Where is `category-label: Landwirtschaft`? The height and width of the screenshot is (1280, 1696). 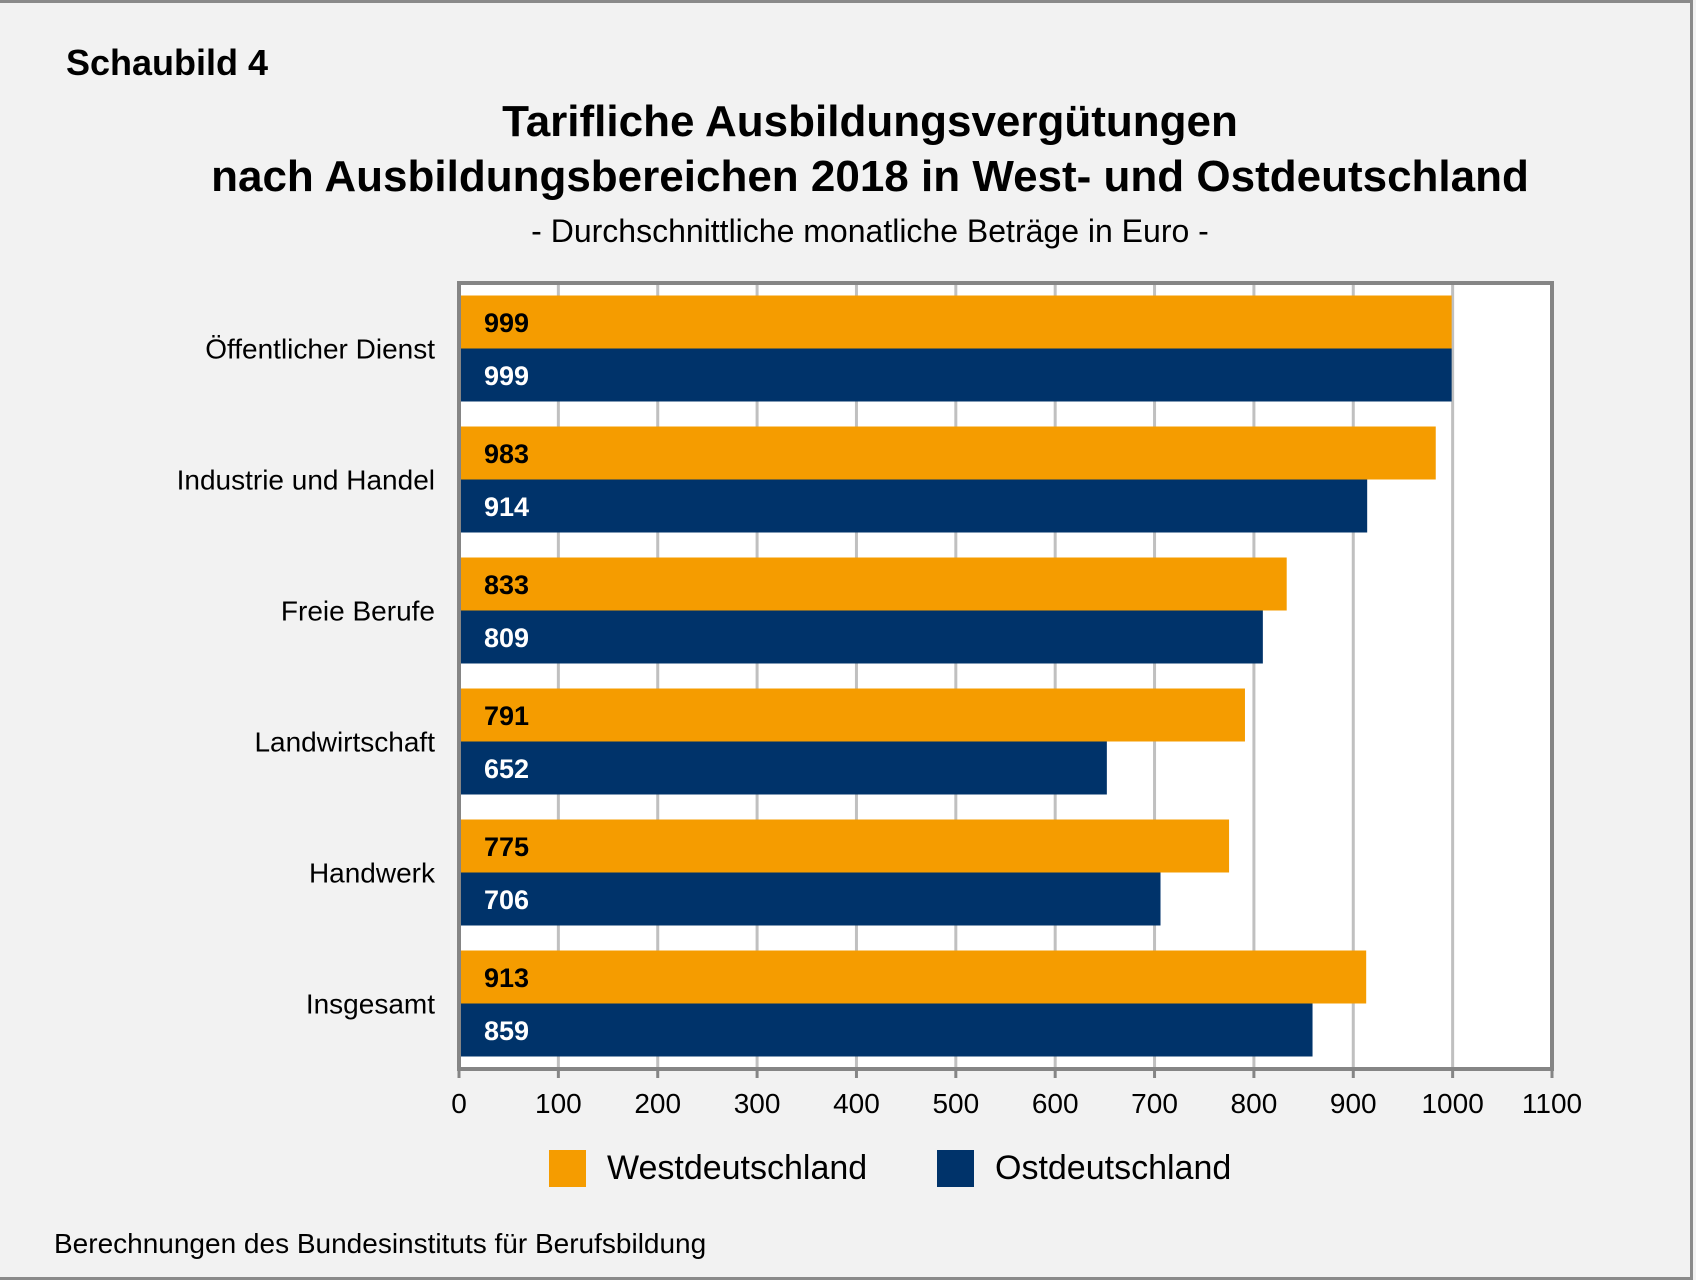
category-label: Landwirtschaft is located at coordinates (344, 742).